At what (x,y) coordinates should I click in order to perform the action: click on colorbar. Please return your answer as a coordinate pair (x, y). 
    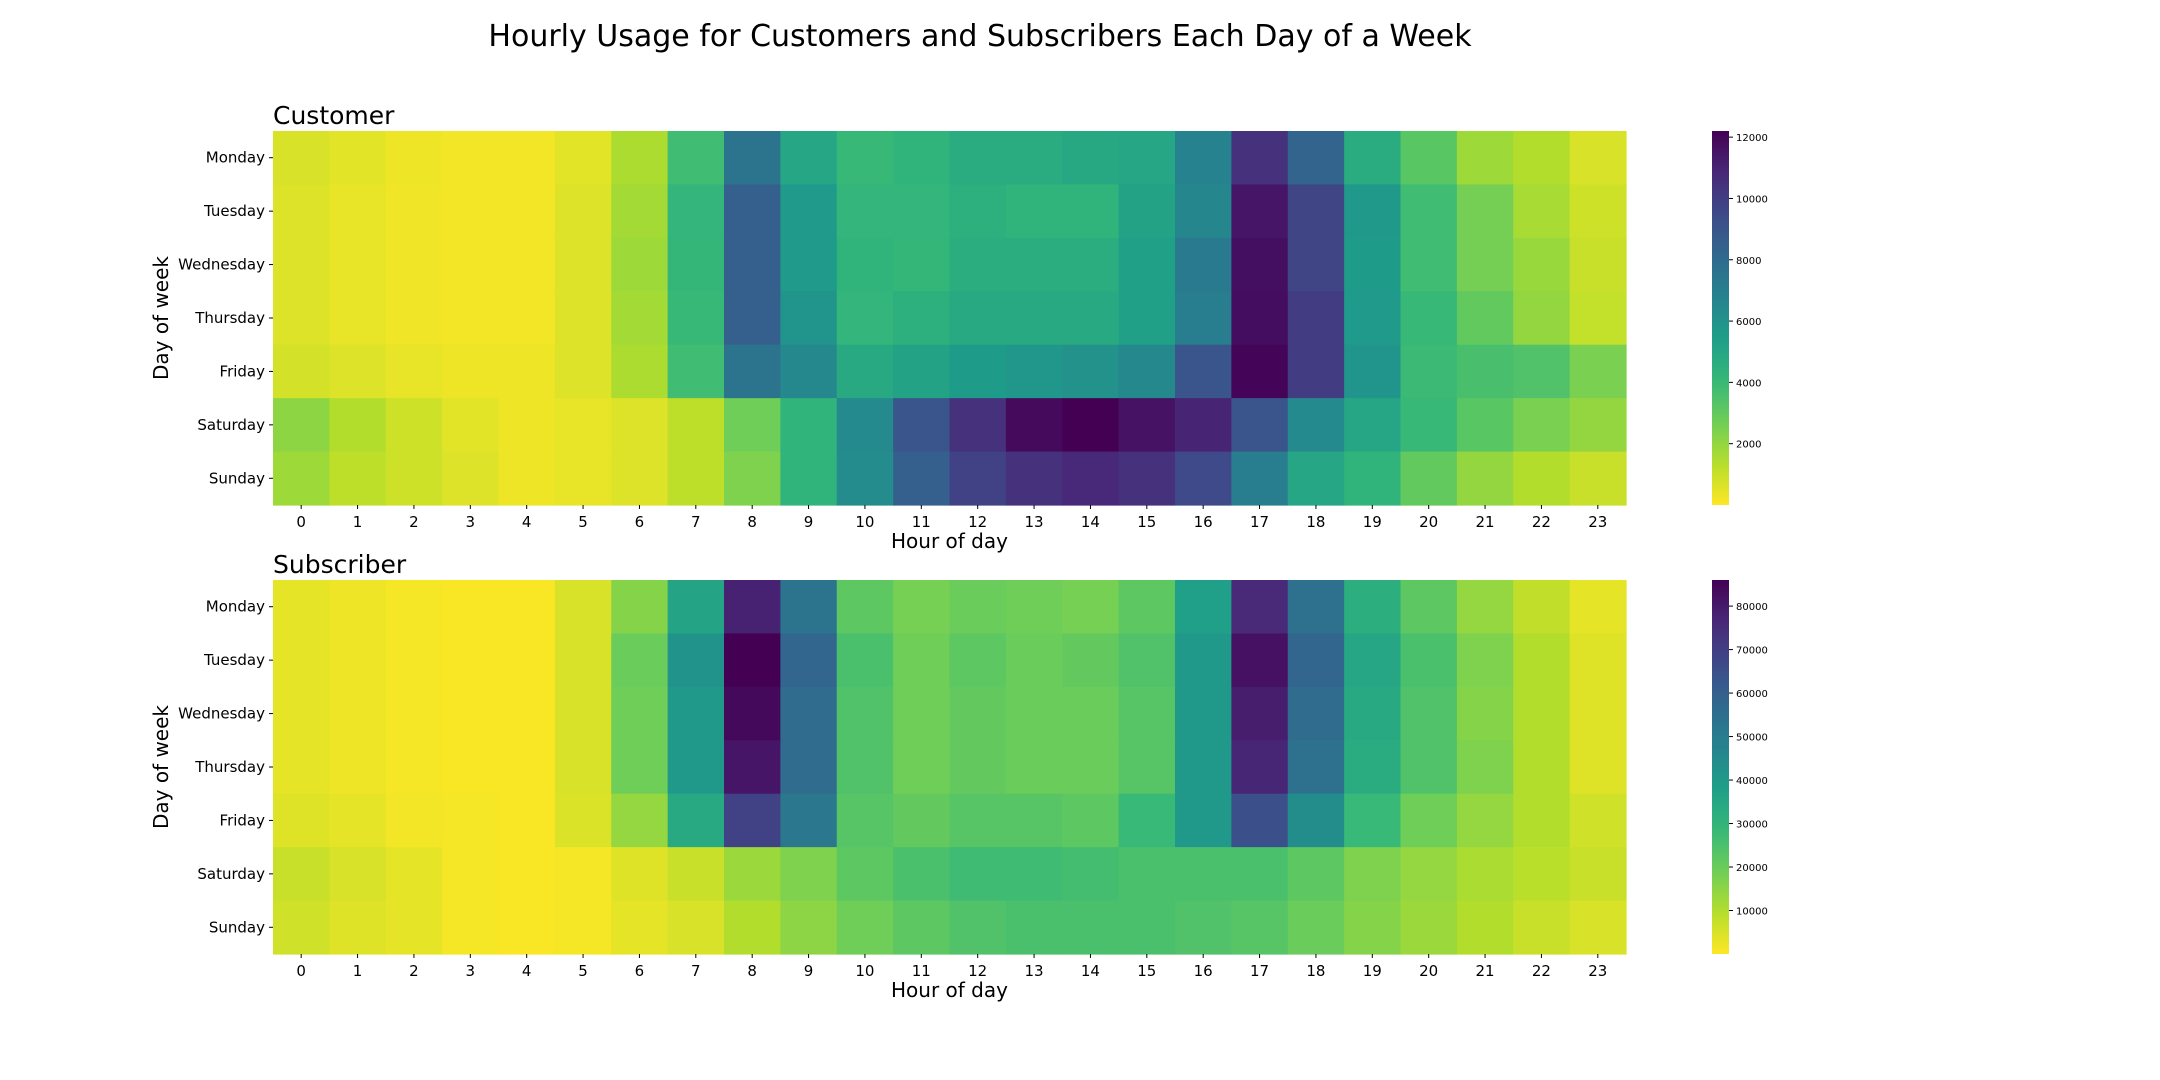
    Looking at the image, I should click on (1720, 767).